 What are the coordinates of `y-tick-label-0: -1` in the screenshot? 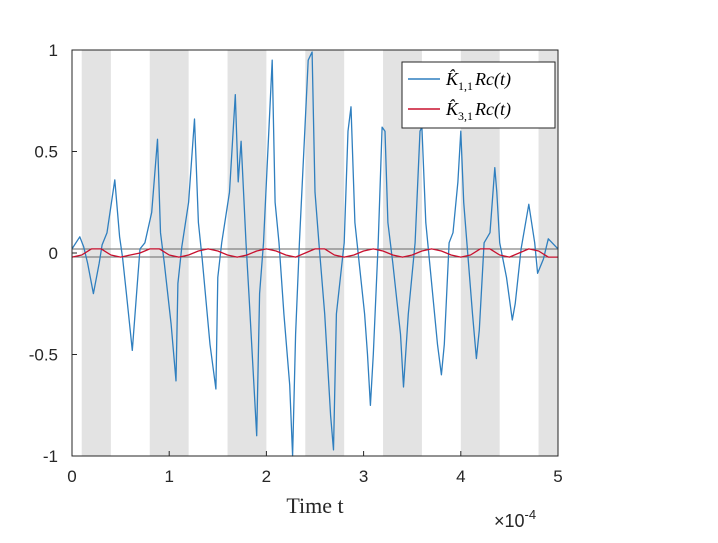 It's located at (50, 456).